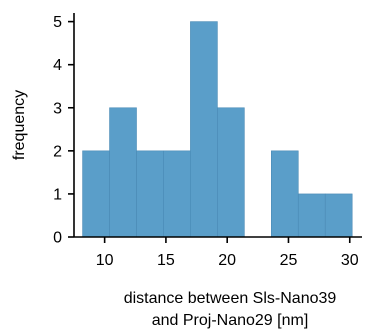 The height and width of the screenshot is (333, 371). I want to click on x-axis-label-line2: and Proj-Nano29 [nm], so click(230, 320).